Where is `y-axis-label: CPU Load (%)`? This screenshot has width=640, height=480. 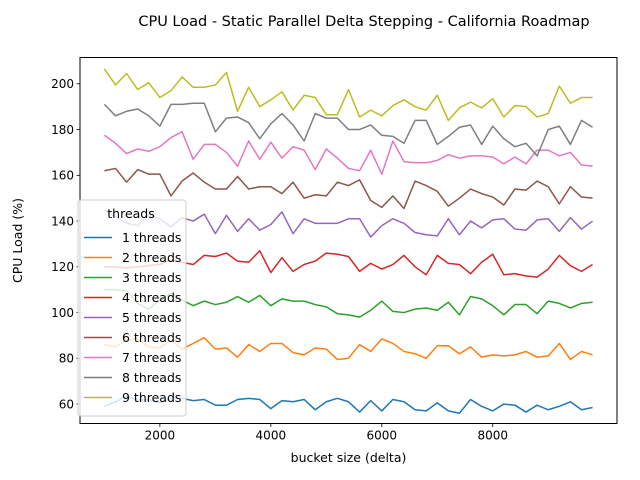 y-axis-label: CPU Load (%) is located at coordinates (17, 240).